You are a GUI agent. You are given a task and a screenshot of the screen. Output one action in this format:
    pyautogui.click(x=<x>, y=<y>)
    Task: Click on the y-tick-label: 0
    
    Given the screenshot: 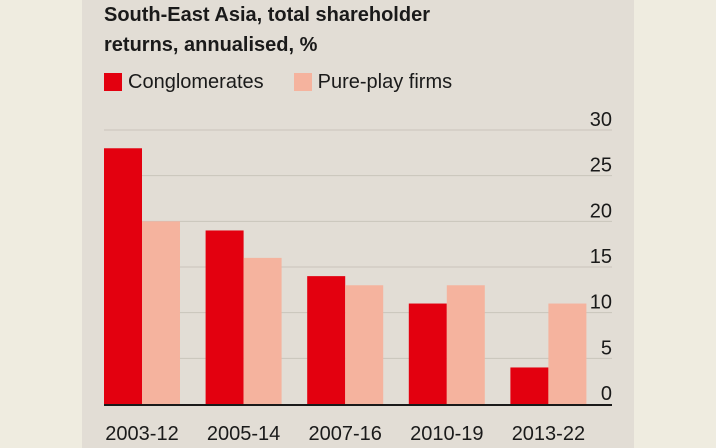 What is the action you would take?
    pyautogui.click(x=606, y=394)
    